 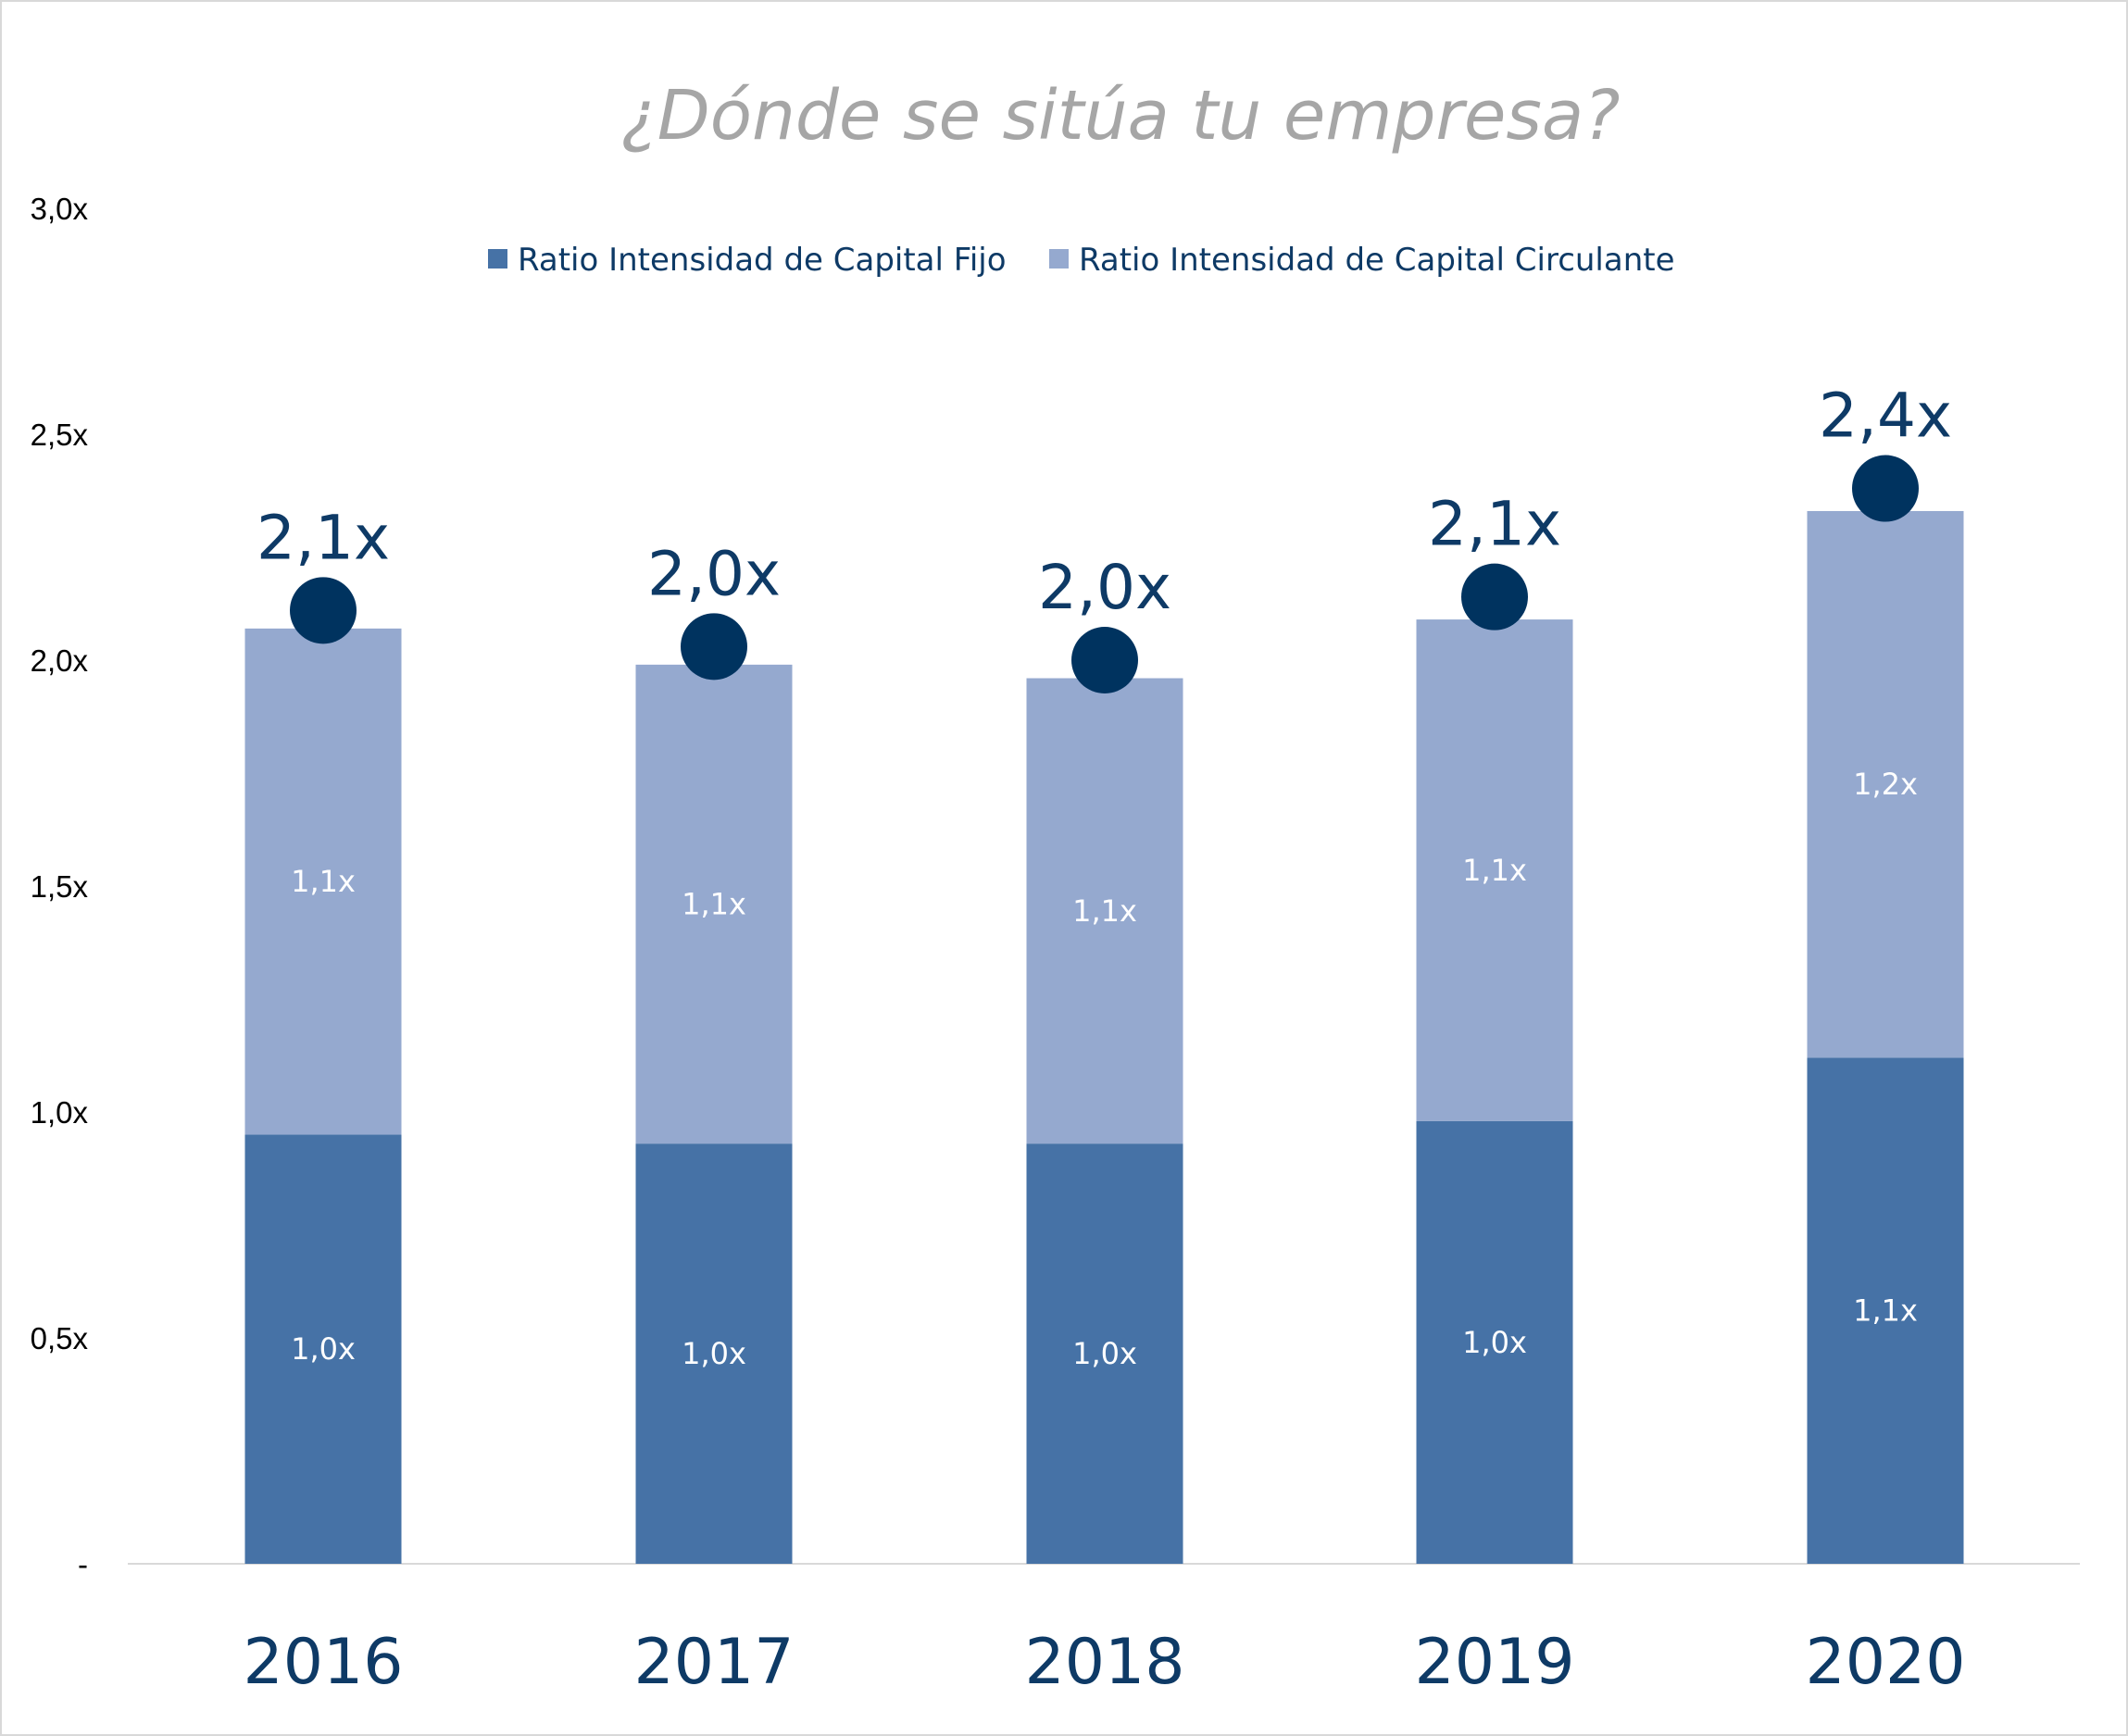 I want to click on y-axis: - 0,5x 1,0x 1,5x 2,0x 2,5x 3,0x, so click(x=60, y=886).